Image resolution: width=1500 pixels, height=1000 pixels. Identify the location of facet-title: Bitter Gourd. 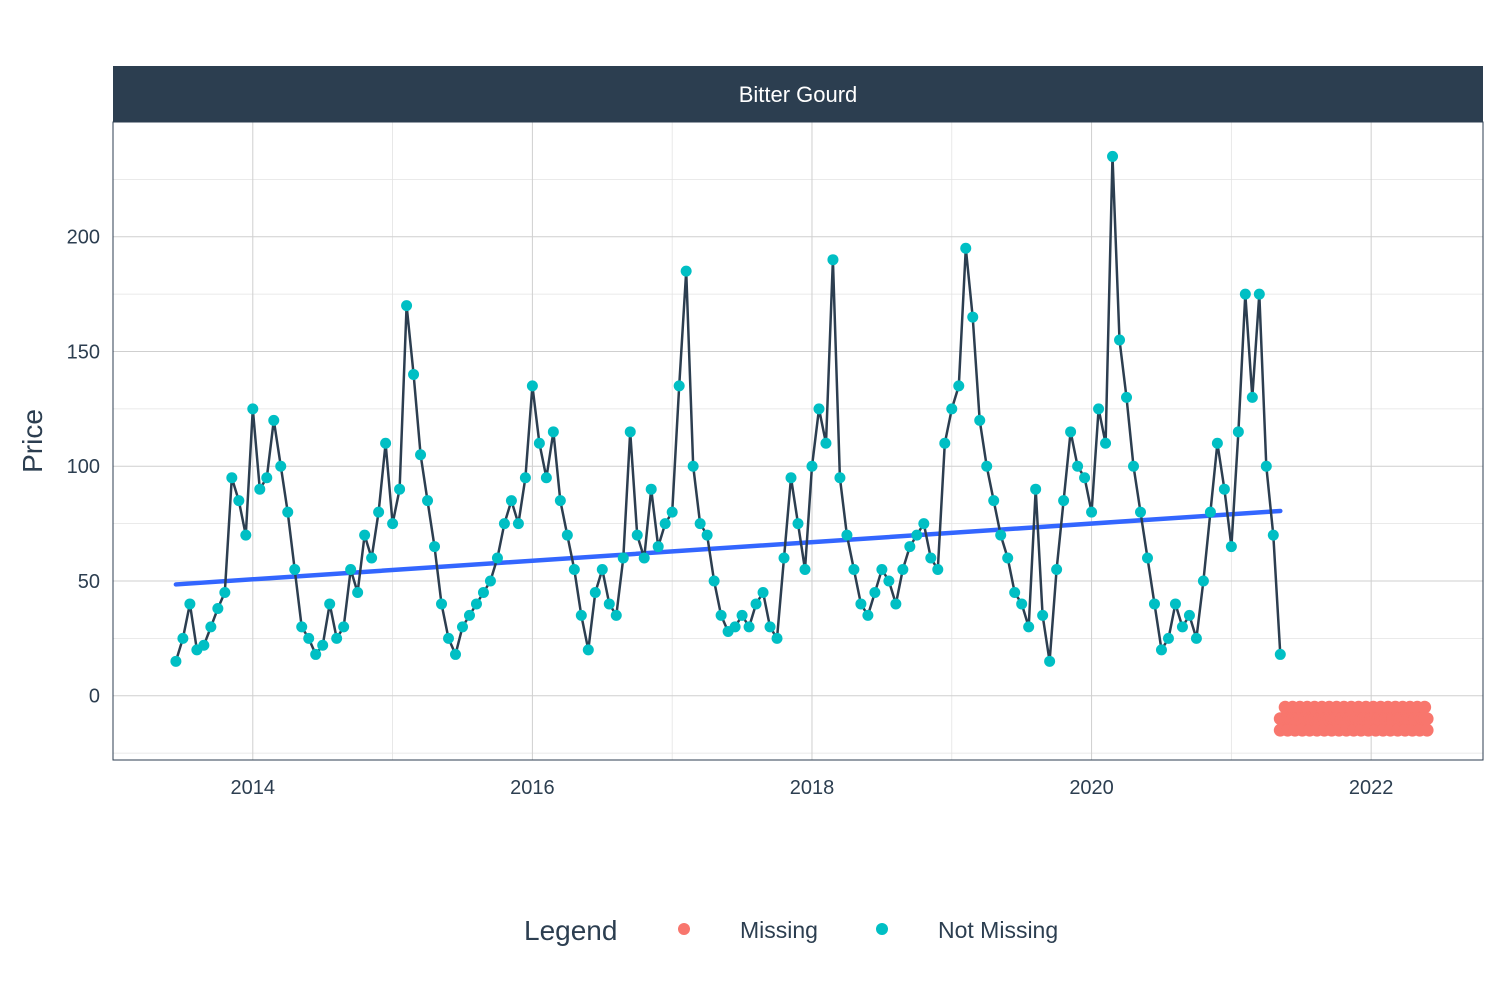
(798, 94).